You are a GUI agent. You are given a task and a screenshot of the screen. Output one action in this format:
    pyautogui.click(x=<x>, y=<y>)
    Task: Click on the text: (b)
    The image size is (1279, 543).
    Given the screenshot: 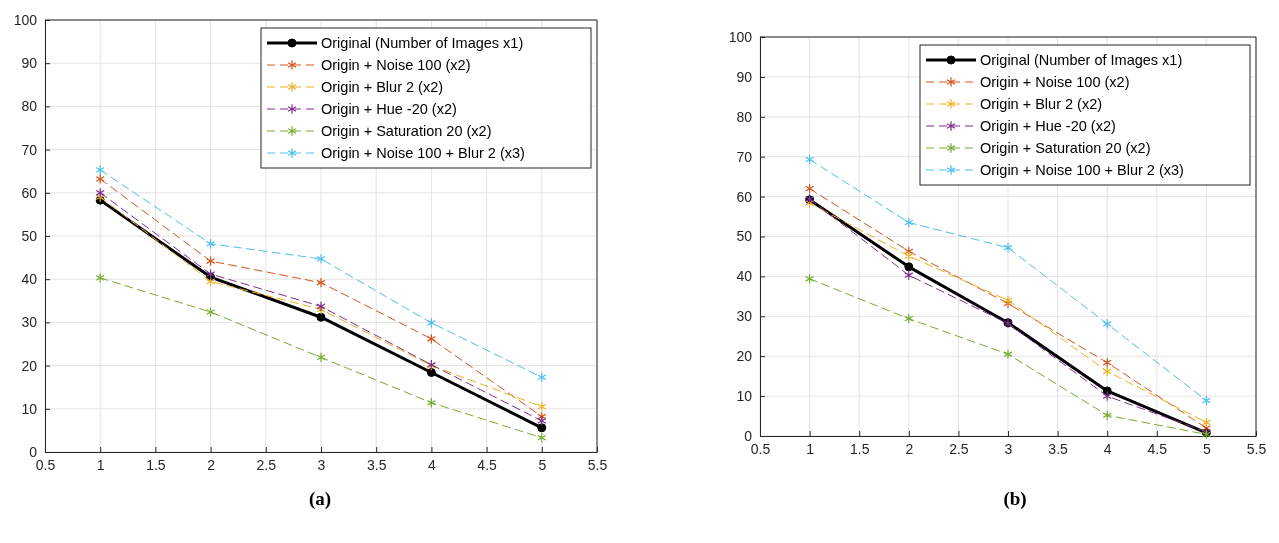 What is the action you would take?
    pyautogui.click(x=1015, y=499)
    